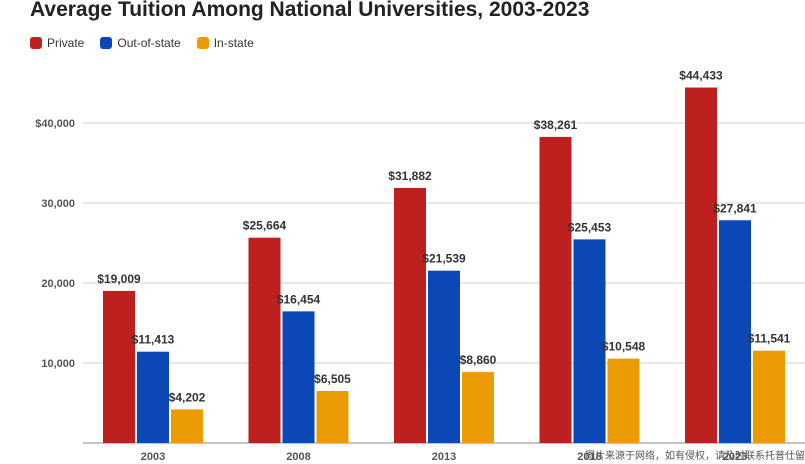 This screenshot has width=805, height=464. I want to click on legend-item-out-of-state: Out-of-state, so click(140, 43).